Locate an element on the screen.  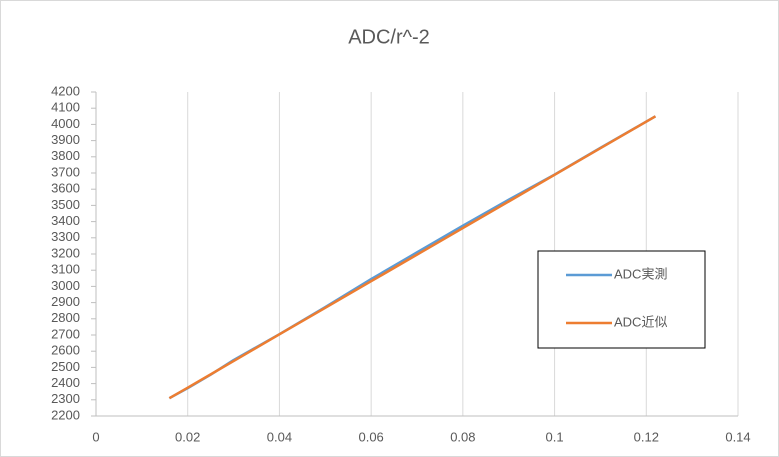
y-tick-label: 2500 is located at coordinates (65, 366).